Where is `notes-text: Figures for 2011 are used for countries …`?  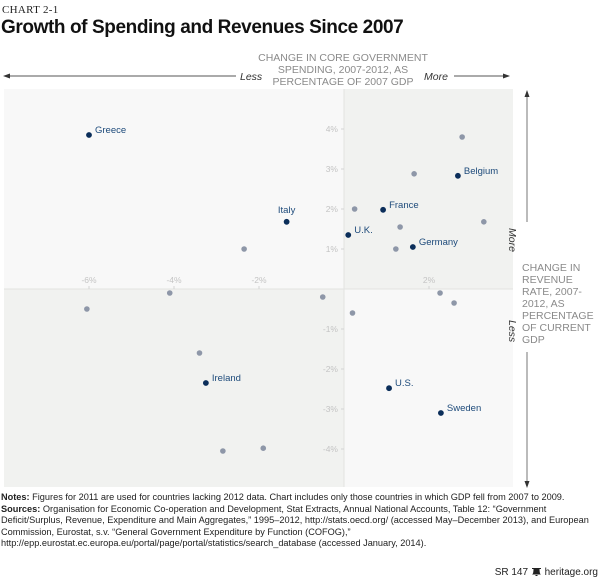
notes-text: Figures for 2011 are used for countries … is located at coordinates (297, 497).